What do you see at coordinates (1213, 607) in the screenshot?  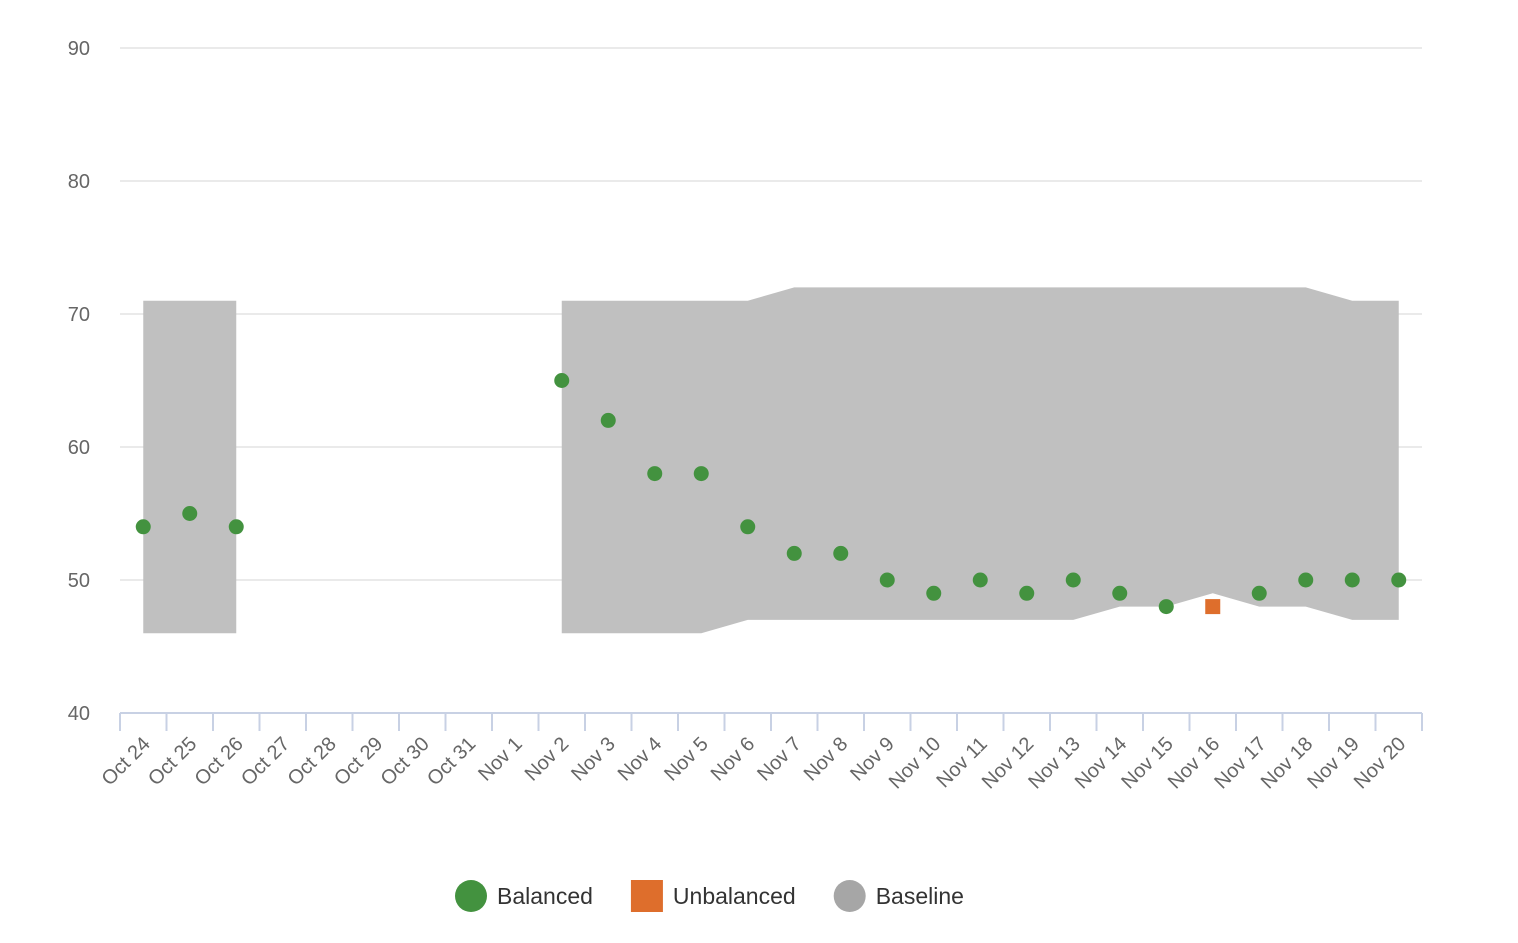 I see `unbalanced-point` at bounding box center [1213, 607].